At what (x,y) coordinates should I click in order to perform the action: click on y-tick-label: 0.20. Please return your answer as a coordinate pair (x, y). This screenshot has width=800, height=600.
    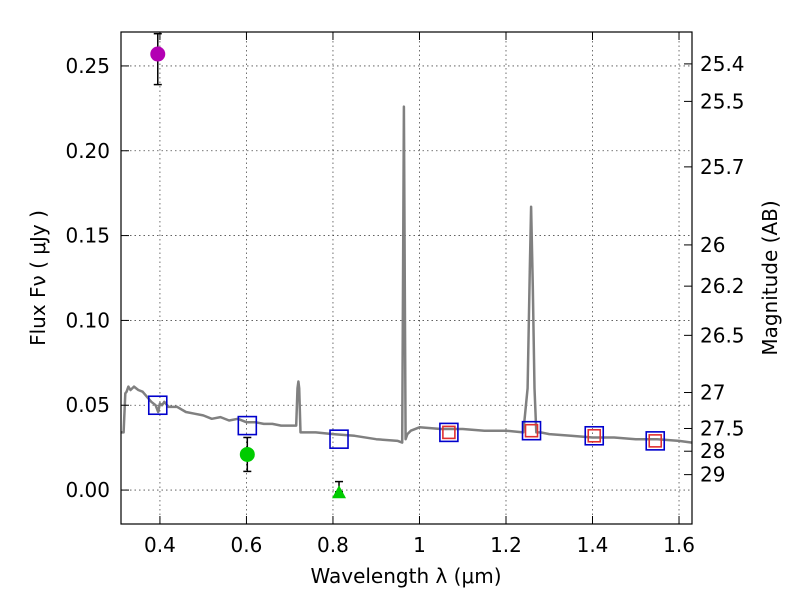
    Looking at the image, I should click on (87, 151).